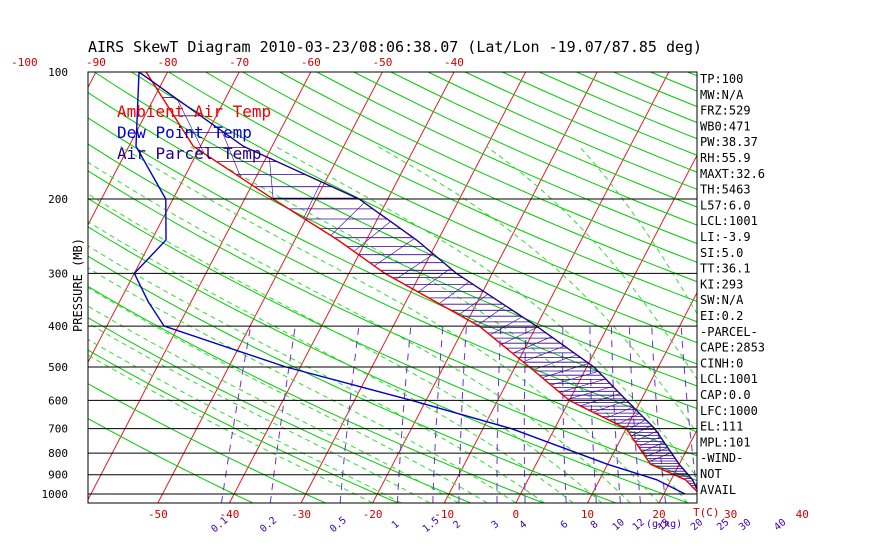 This screenshot has height=560, width=870. I want to click on mixing-ratio-label: 12, so click(639, 525).